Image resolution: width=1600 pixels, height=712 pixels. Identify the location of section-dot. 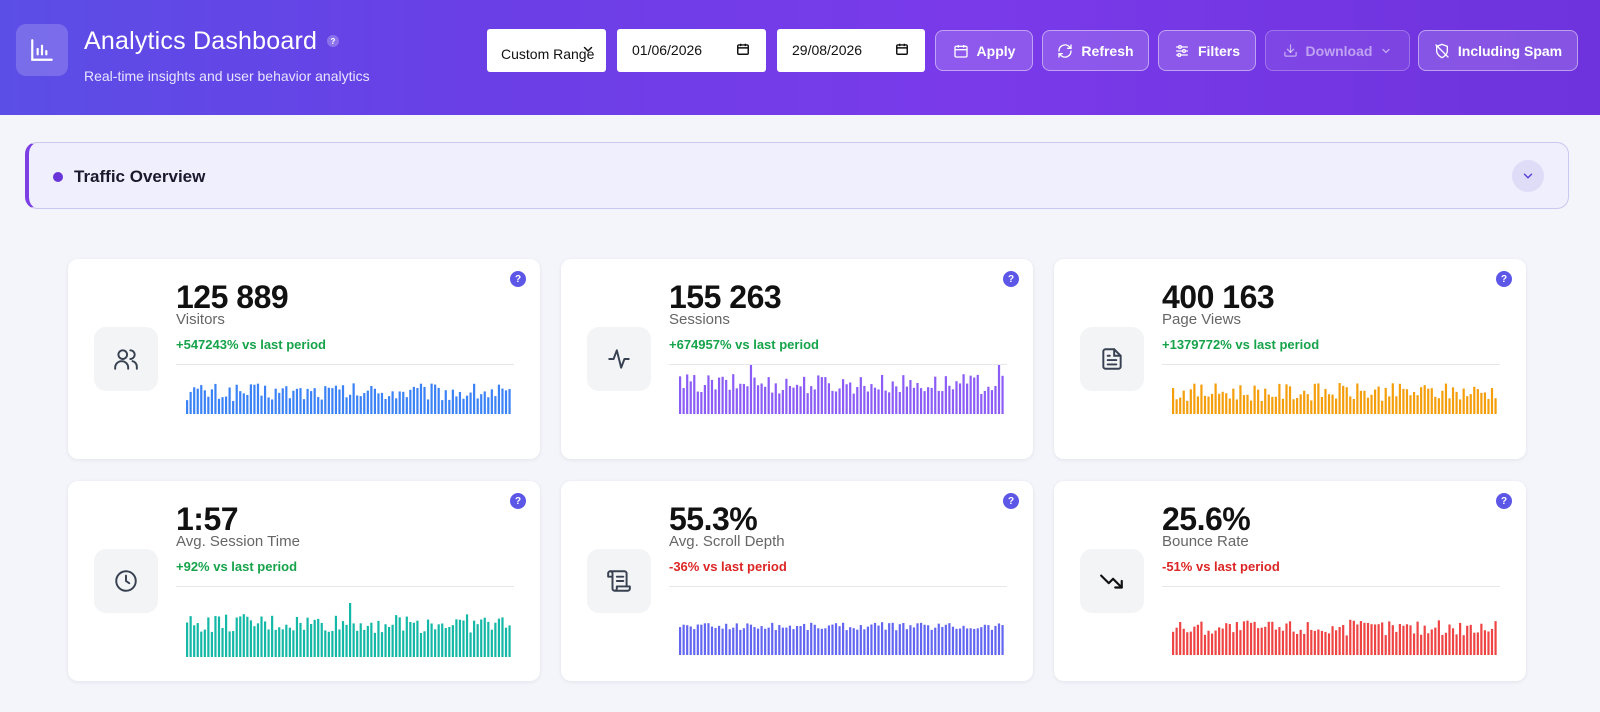
(58, 177).